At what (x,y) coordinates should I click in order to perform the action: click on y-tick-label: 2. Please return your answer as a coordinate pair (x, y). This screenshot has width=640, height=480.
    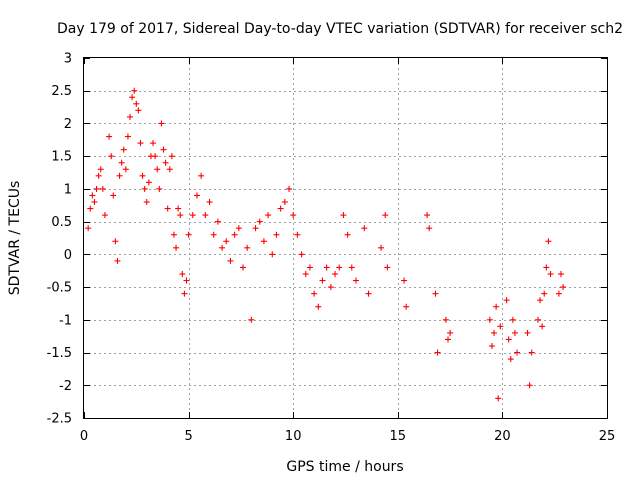
    Looking at the image, I should click on (68, 124).